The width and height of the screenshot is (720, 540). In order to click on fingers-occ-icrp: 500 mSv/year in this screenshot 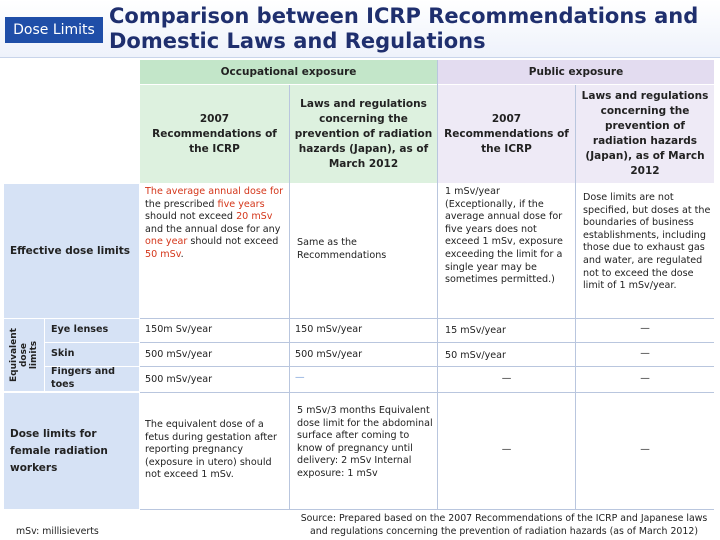, I will do `click(179, 379)`.